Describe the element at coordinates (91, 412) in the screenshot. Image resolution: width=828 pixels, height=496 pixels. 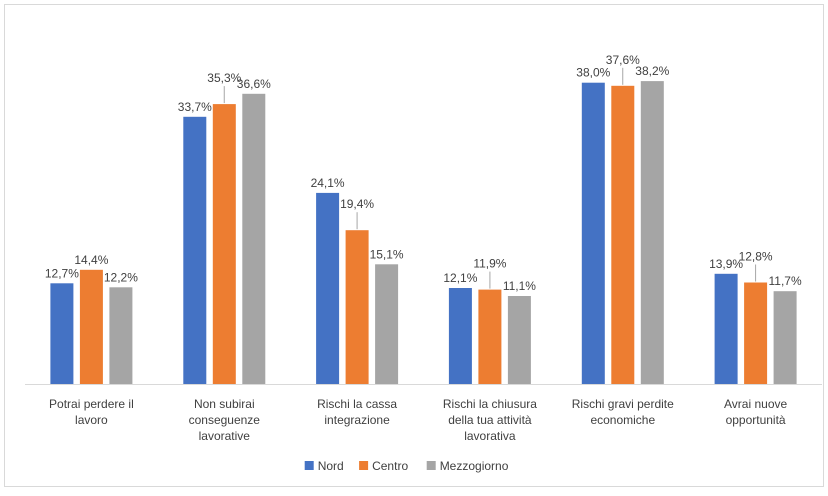
I see `category-label-0: Potrai perdere il lavoro` at that location.